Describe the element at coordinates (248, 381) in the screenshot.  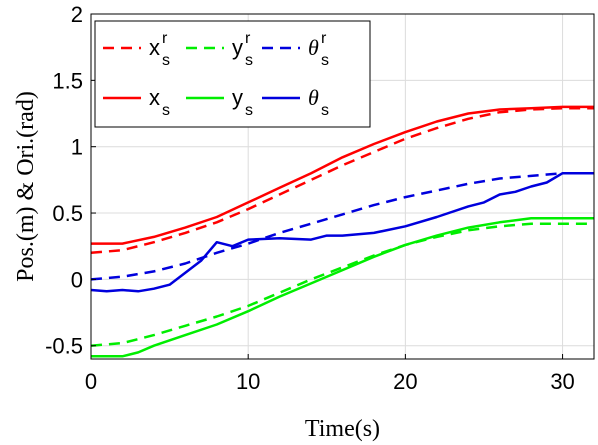
I see `x-tick-label: 10` at that location.